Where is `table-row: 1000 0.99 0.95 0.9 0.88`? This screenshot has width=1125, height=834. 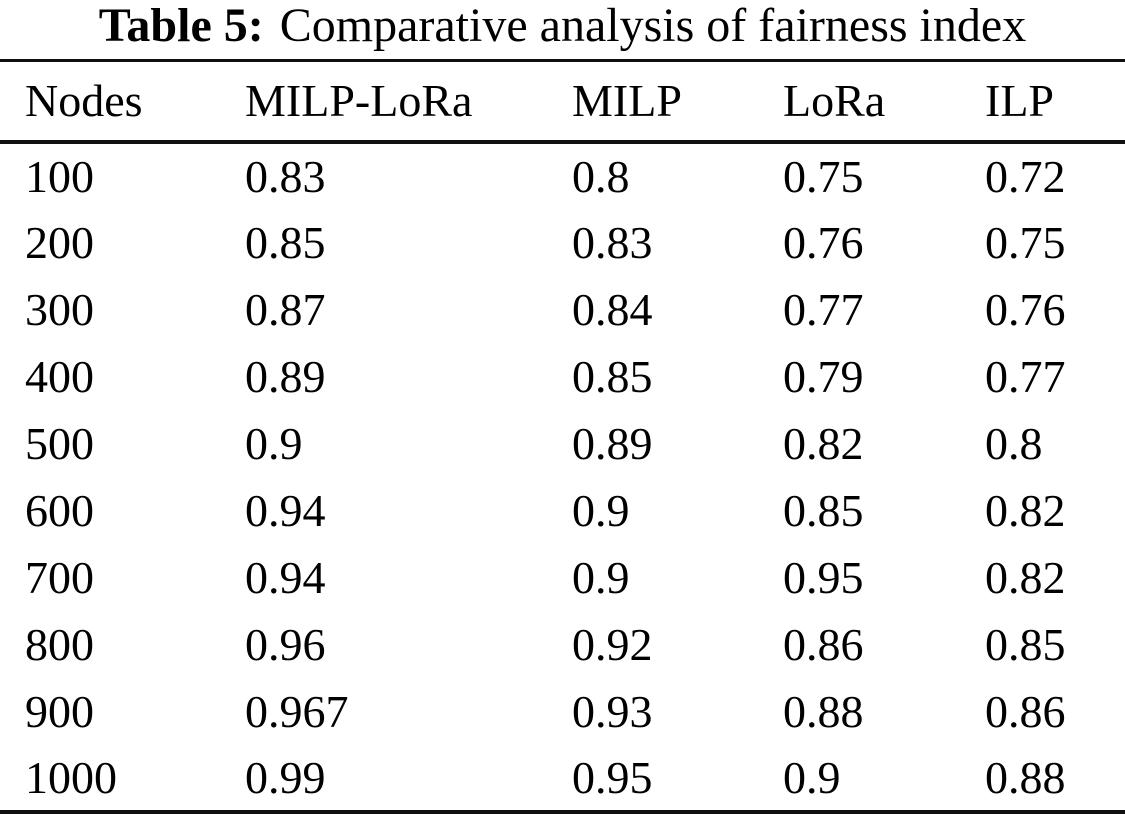 table-row: 1000 0.99 0.95 0.9 0.88 is located at coordinates (562, 778).